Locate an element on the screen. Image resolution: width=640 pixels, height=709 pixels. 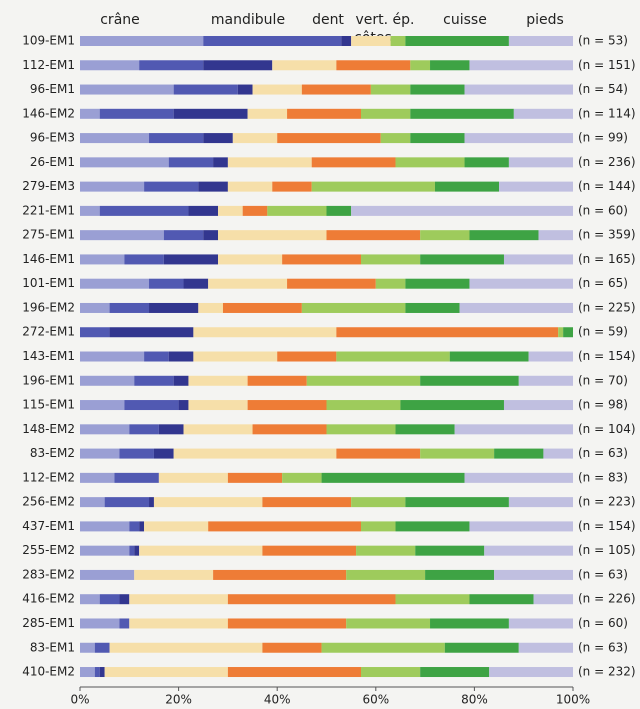
row-label: 275-EM1 is located at coordinates (48, 235).